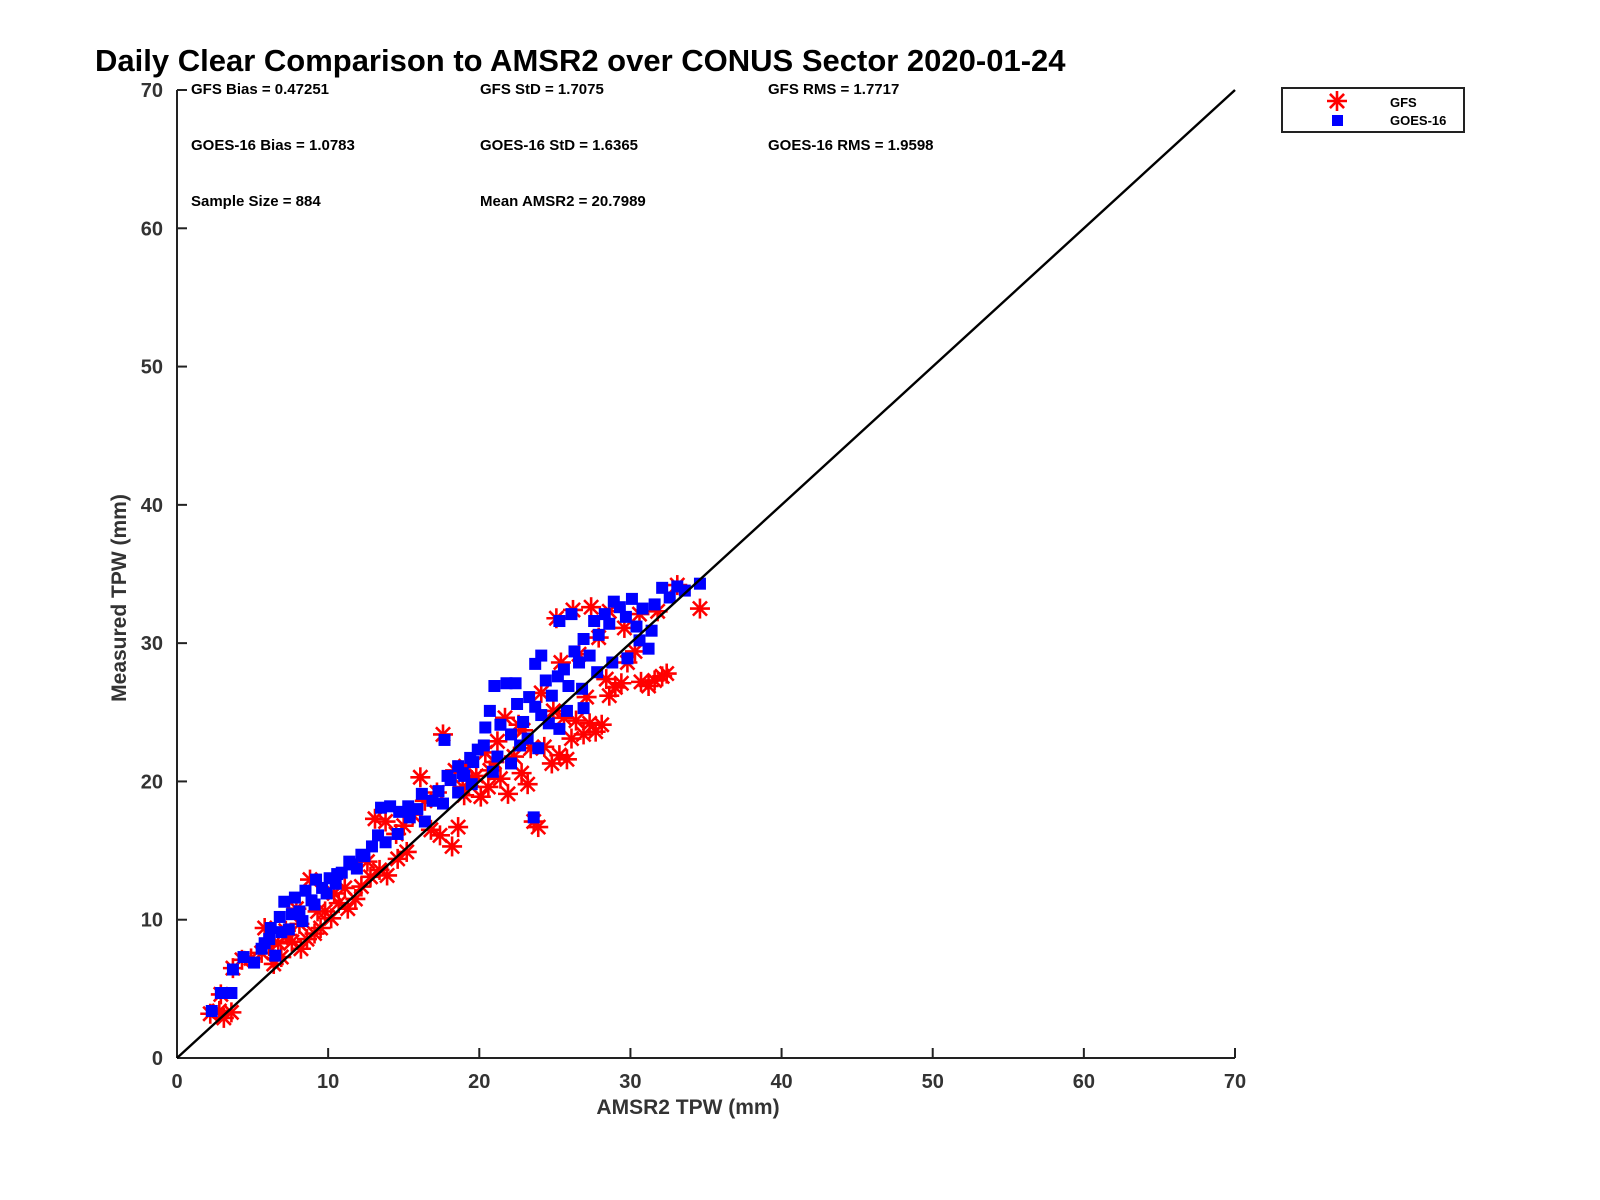  Describe the element at coordinates (260, 89) in the screenshot. I see `stat-gfs-bias: GFS Bias = 0.47251` at that location.